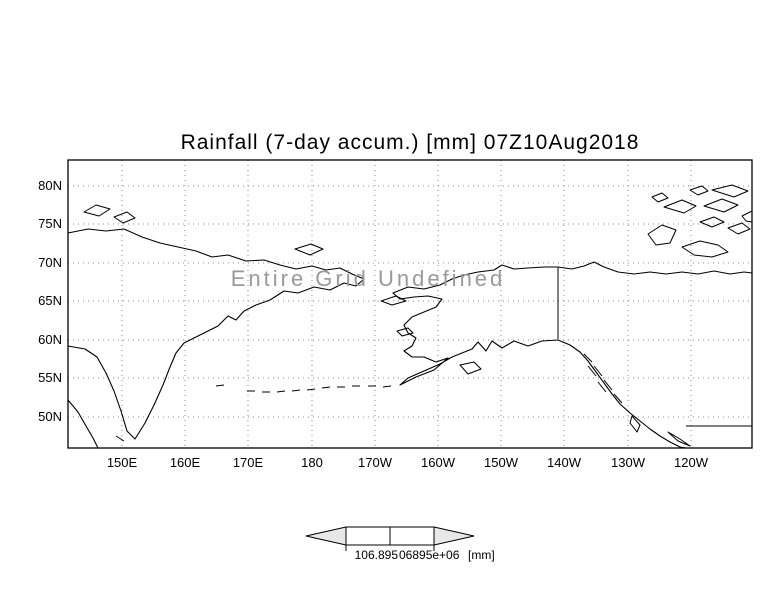  I want to click on okhotsk-coastline, so click(83, 424).